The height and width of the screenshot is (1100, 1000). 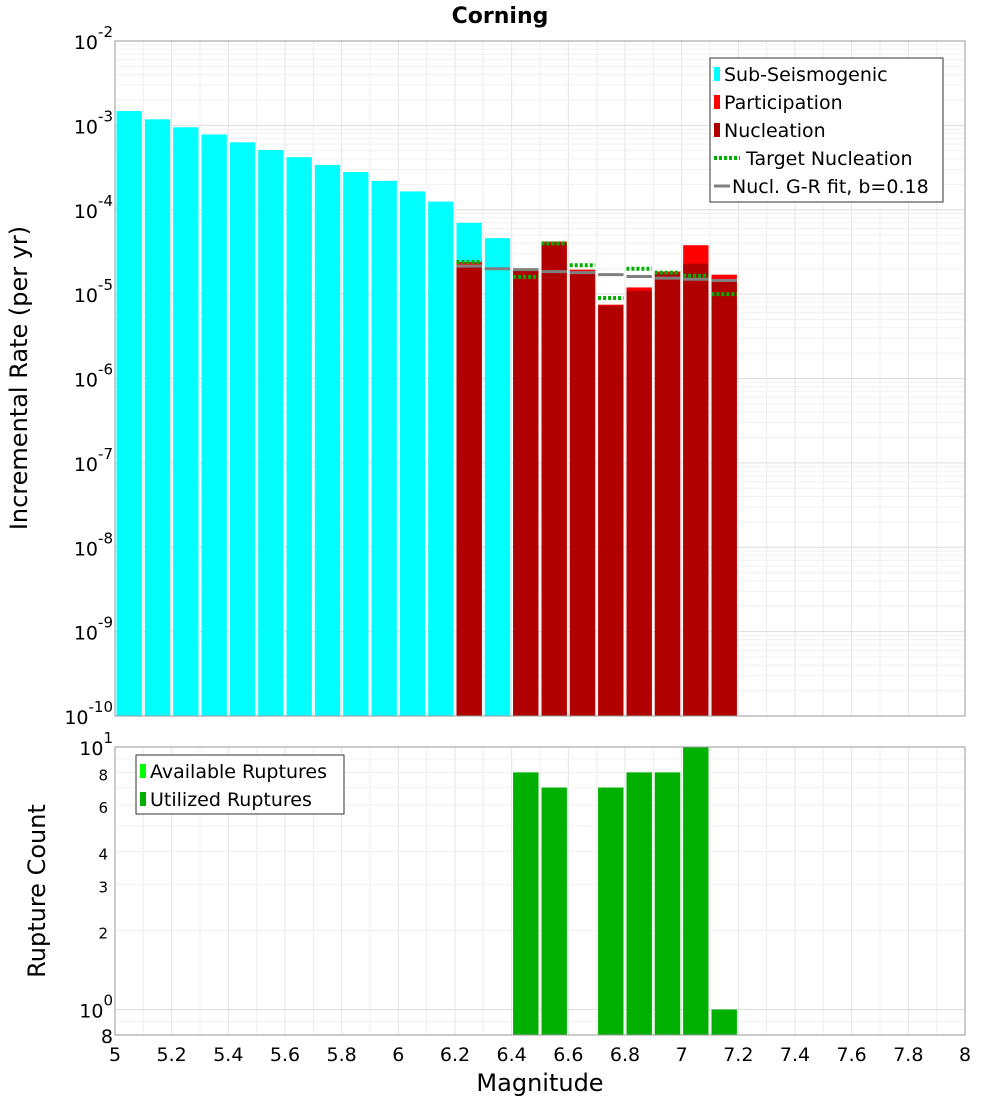 I want to click on legend-label: Target Nucleation, so click(x=829, y=159).